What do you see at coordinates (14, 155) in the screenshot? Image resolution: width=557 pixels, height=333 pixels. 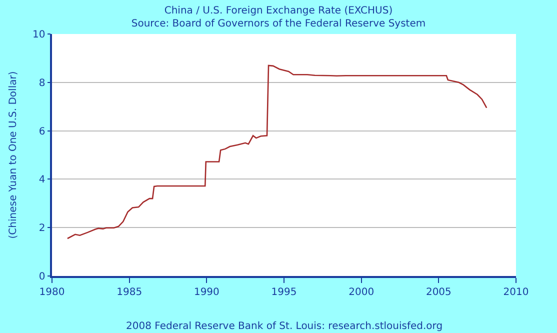 I see `y-axis-title: (Chinese Yuan to One U.S. Dollar)` at bounding box center [14, 155].